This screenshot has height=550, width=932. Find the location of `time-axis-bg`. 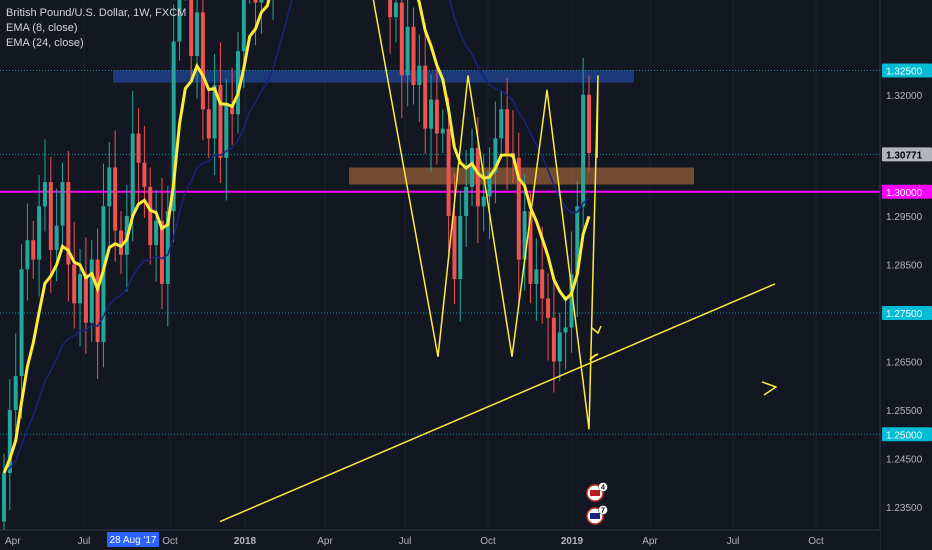

time-axis-bg is located at coordinates (440, 540).